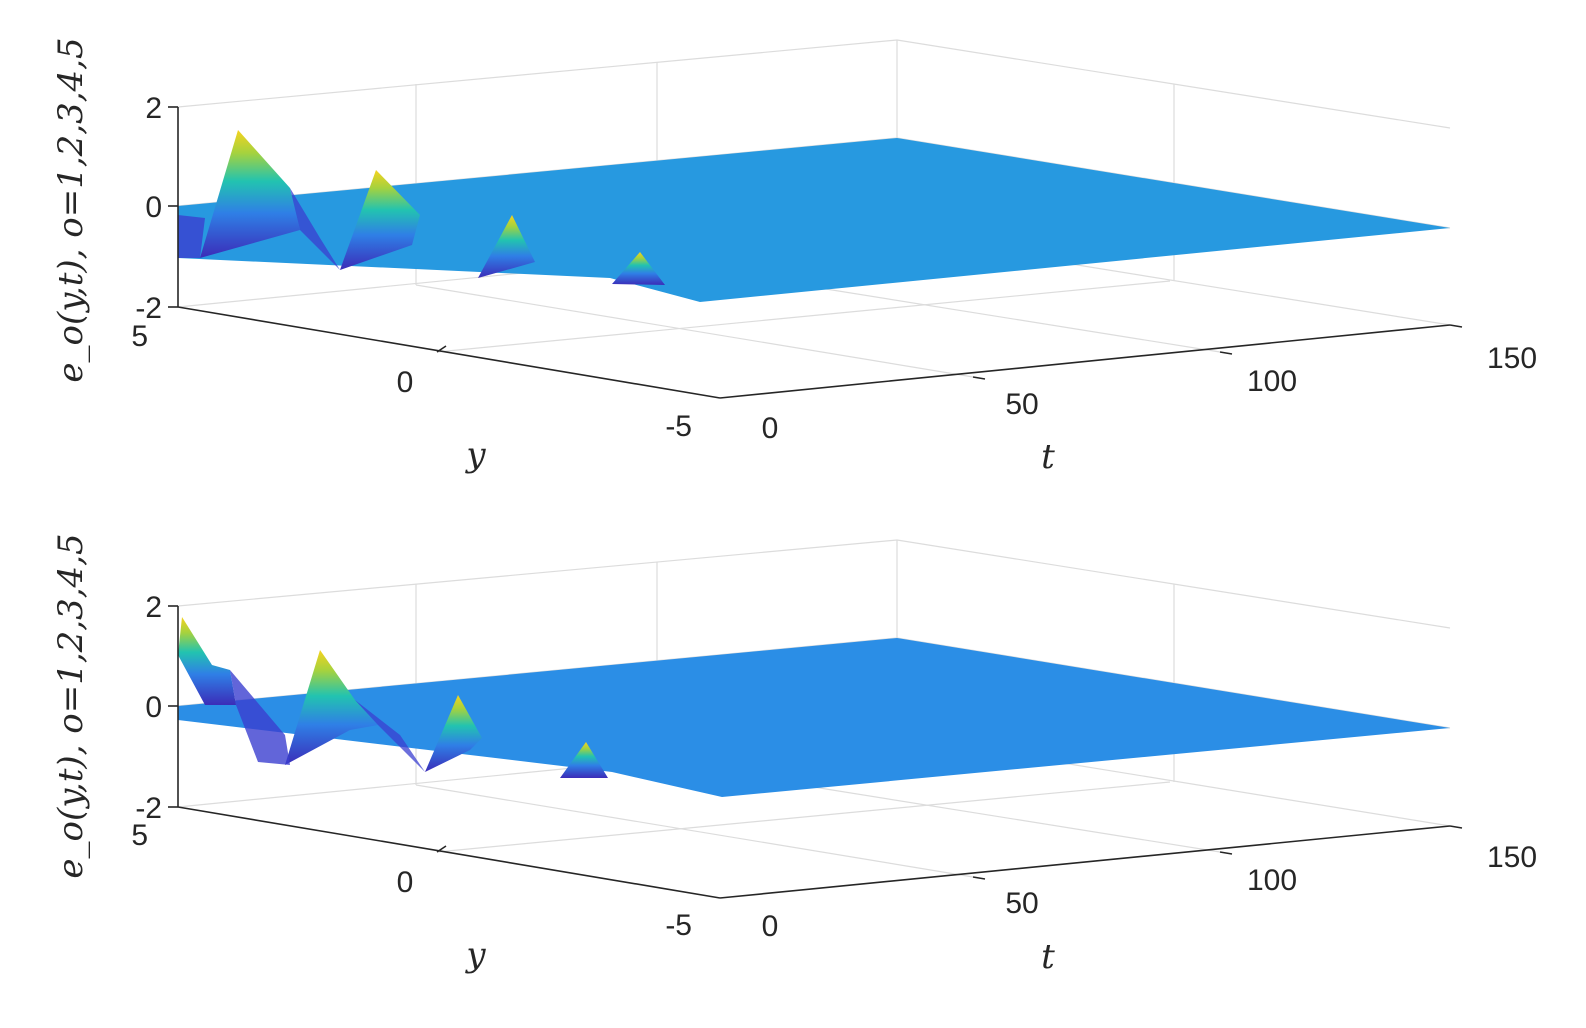 The width and height of the screenshot is (1586, 1028). I want to click on ridge-1-bottom, so click(207, 661).